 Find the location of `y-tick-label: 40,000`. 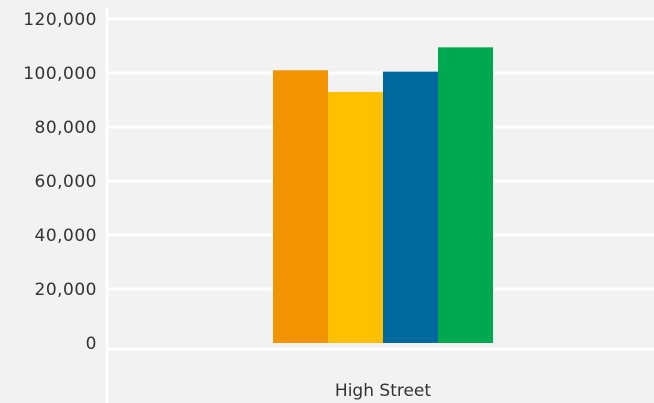

y-tick-label: 40,000 is located at coordinates (66, 236).